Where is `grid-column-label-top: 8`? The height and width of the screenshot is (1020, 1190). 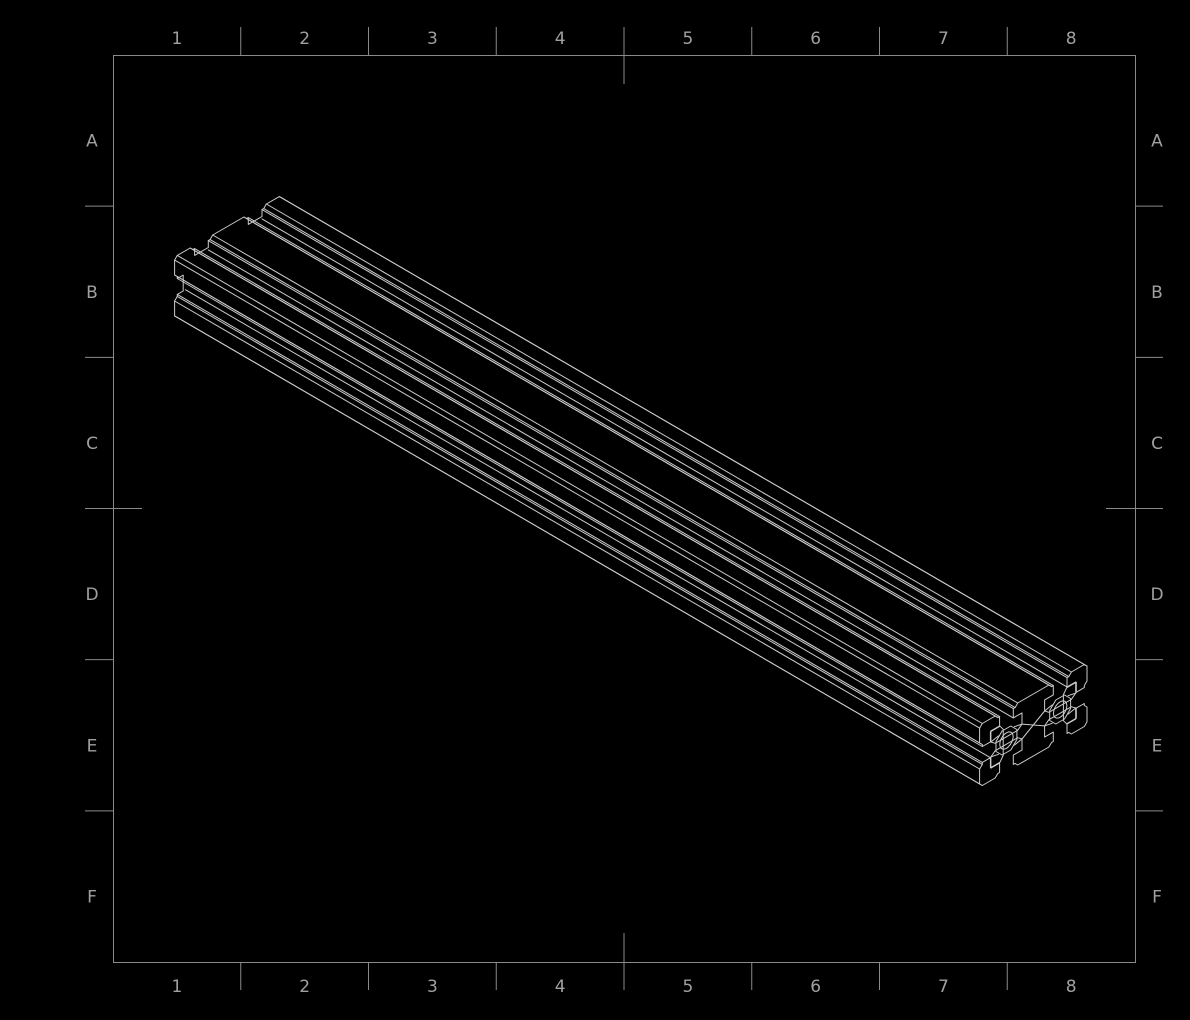
grid-column-label-top: 8 is located at coordinates (1071, 39).